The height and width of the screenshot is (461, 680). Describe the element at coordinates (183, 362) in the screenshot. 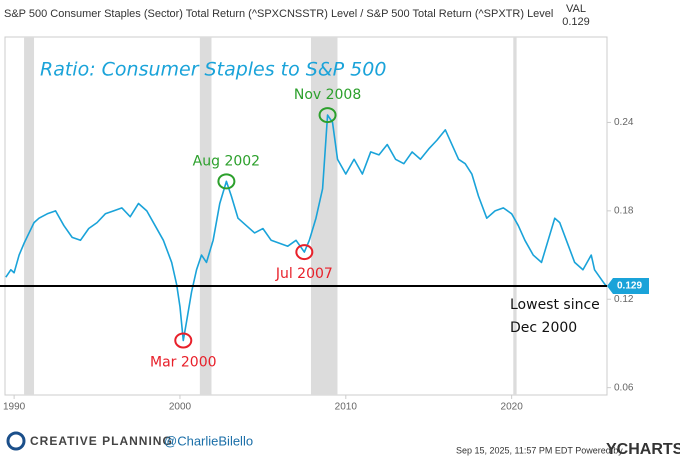

I see `annotation-label: Mar 2000` at that location.